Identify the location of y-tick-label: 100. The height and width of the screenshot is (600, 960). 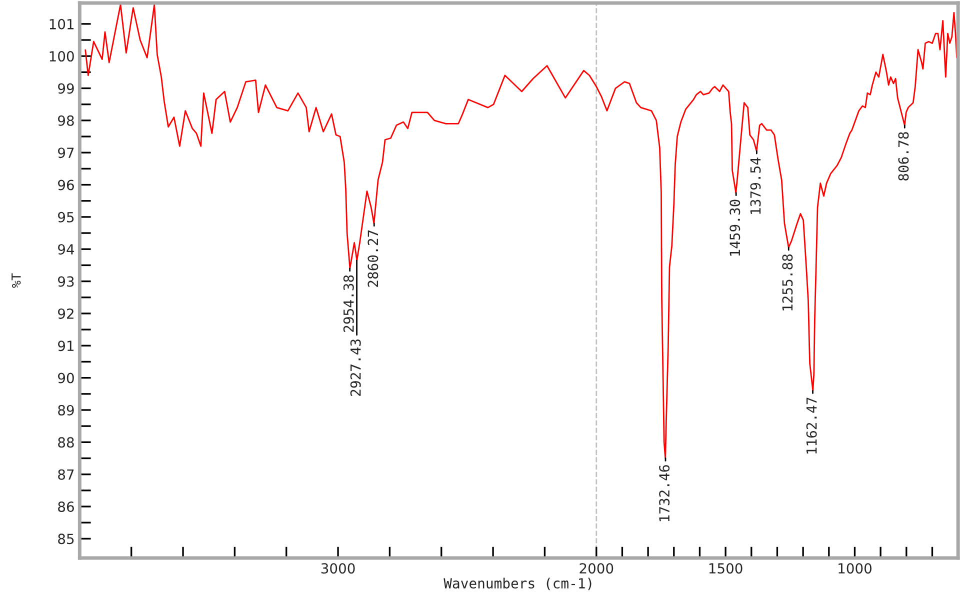
(62, 56).